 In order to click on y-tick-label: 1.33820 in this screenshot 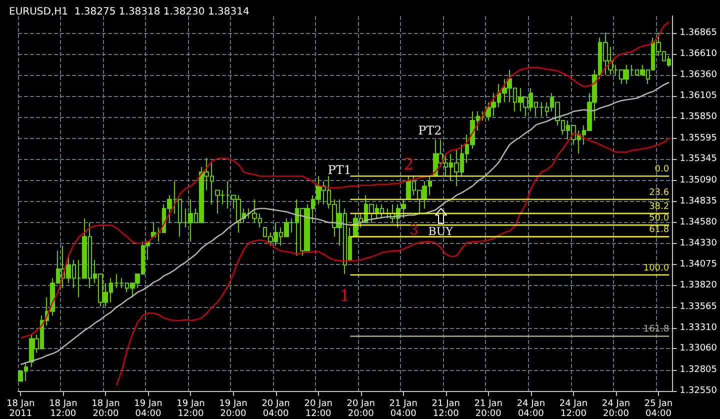, I will do `click(699, 285)`.